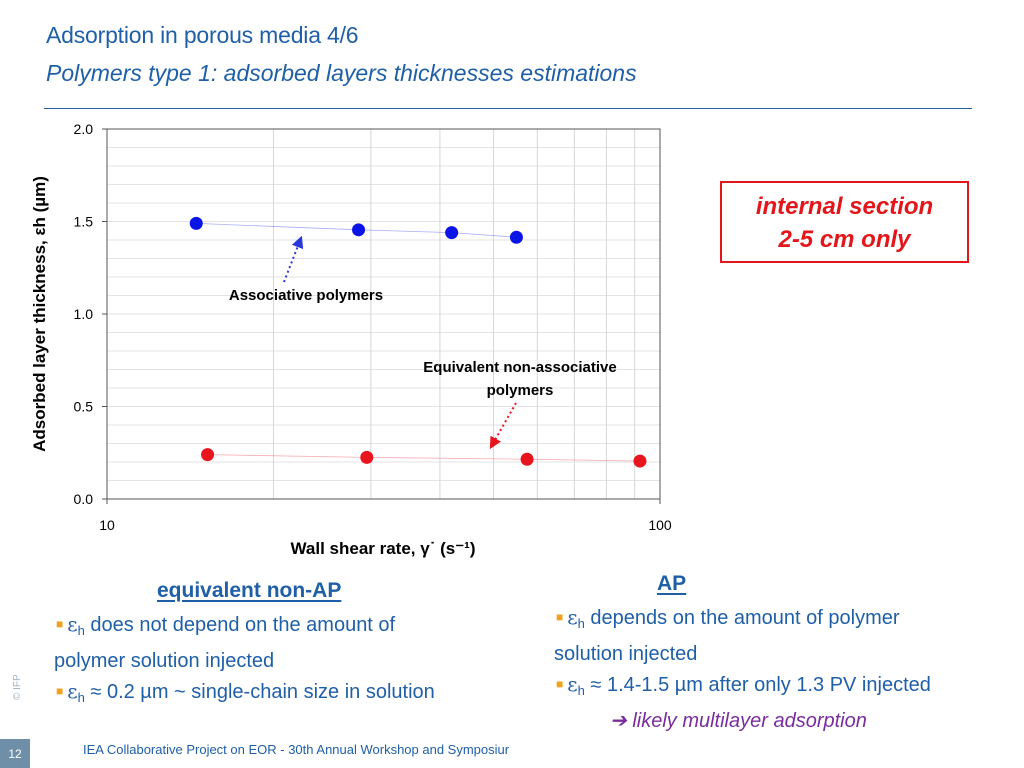  What do you see at coordinates (728, 618) in the screenshot?
I see `ap-bullet-1: ■ εh depends on the amount of polymer` at bounding box center [728, 618].